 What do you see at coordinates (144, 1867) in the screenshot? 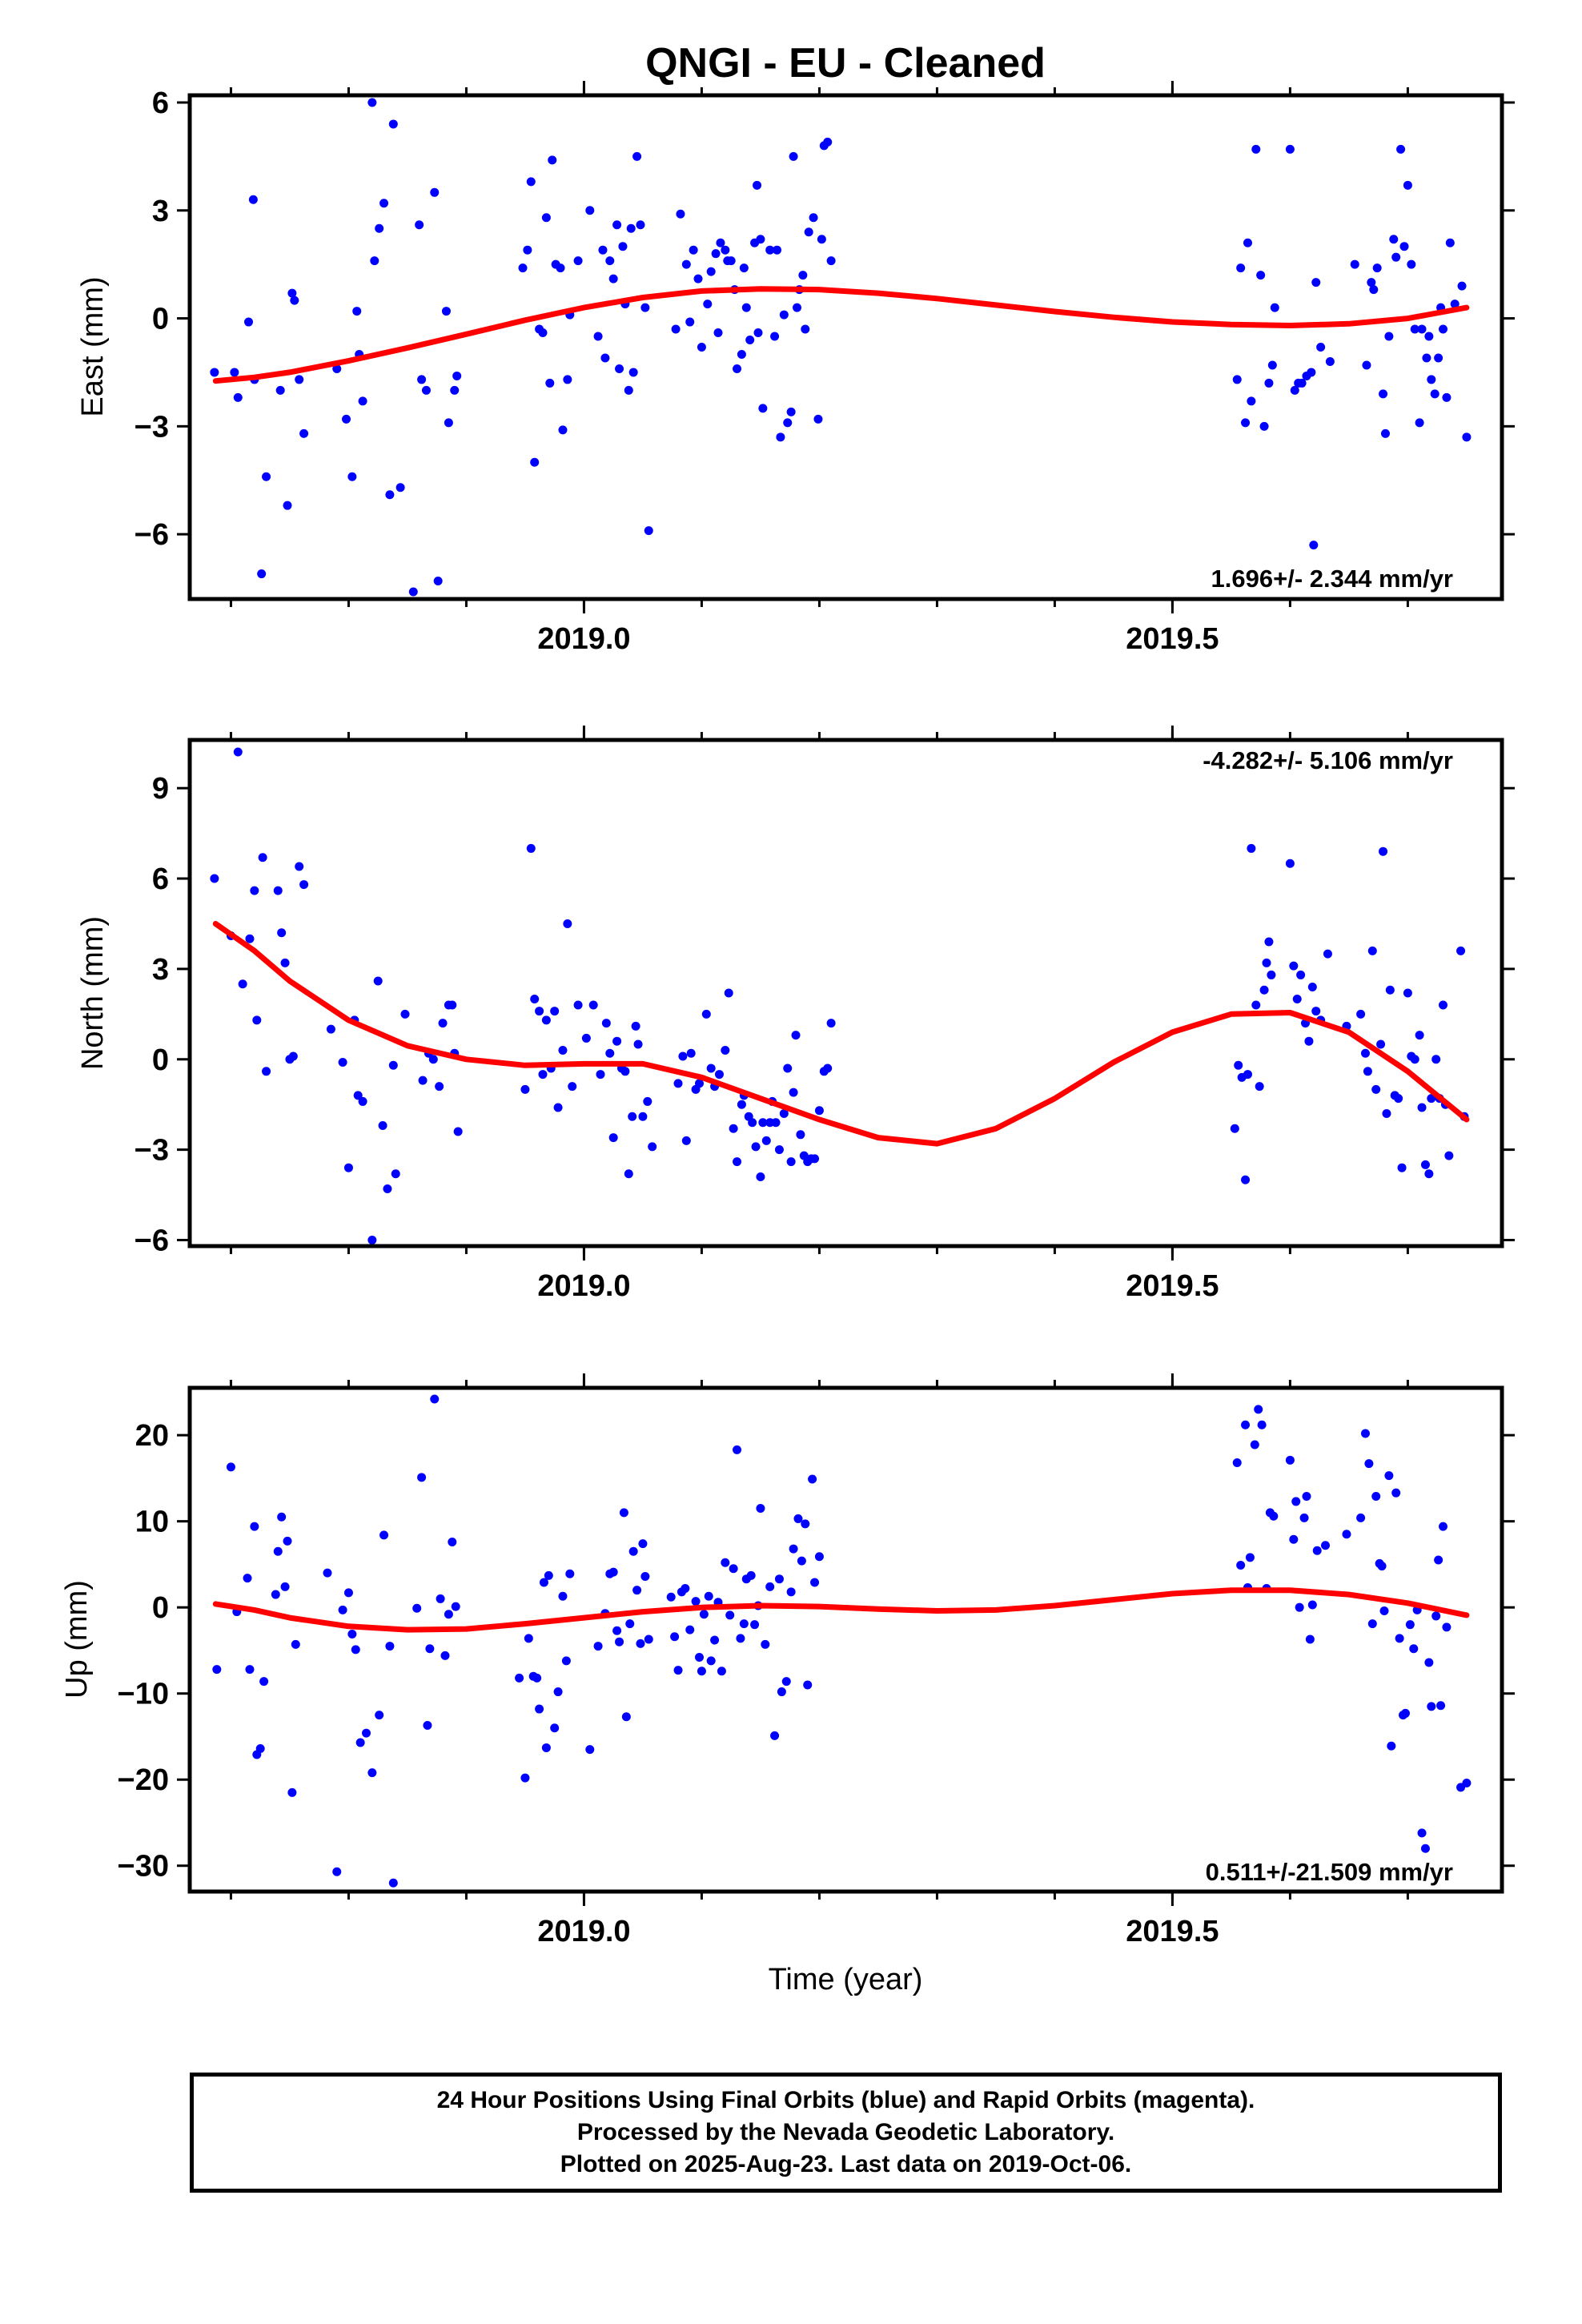
I see `panel-up-ytick-label: −30` at bounding box center [144, 1867].